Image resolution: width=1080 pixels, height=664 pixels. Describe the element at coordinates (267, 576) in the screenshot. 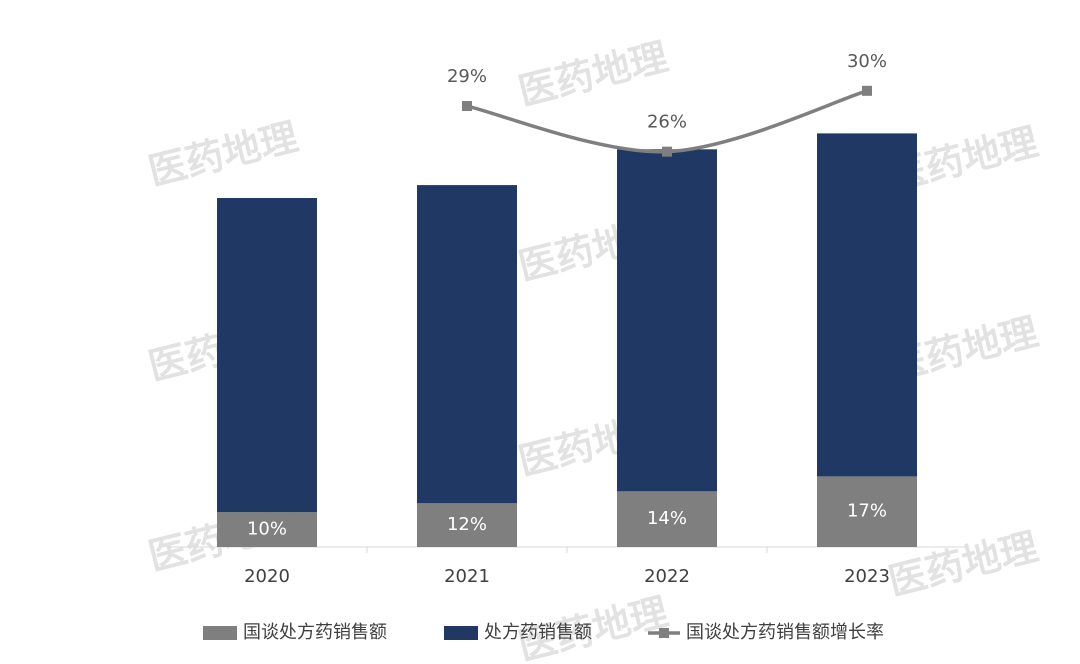

I see `x-tick-label: 2020` at that location.